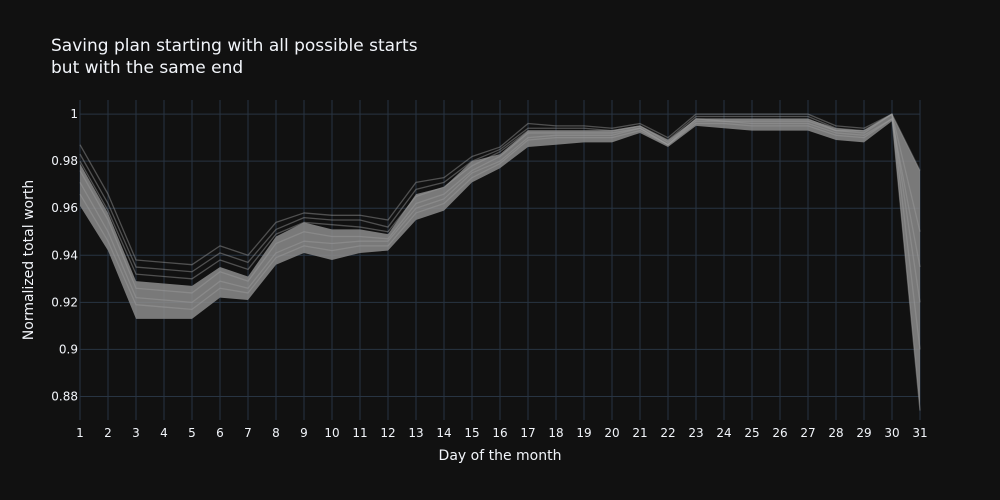 The height and width of the screenshot is (500, 1000). What do you see at coordinates (387, 433) in the screenshot?
I see `x-tick-label: 12` at bounding box center [387, 433].